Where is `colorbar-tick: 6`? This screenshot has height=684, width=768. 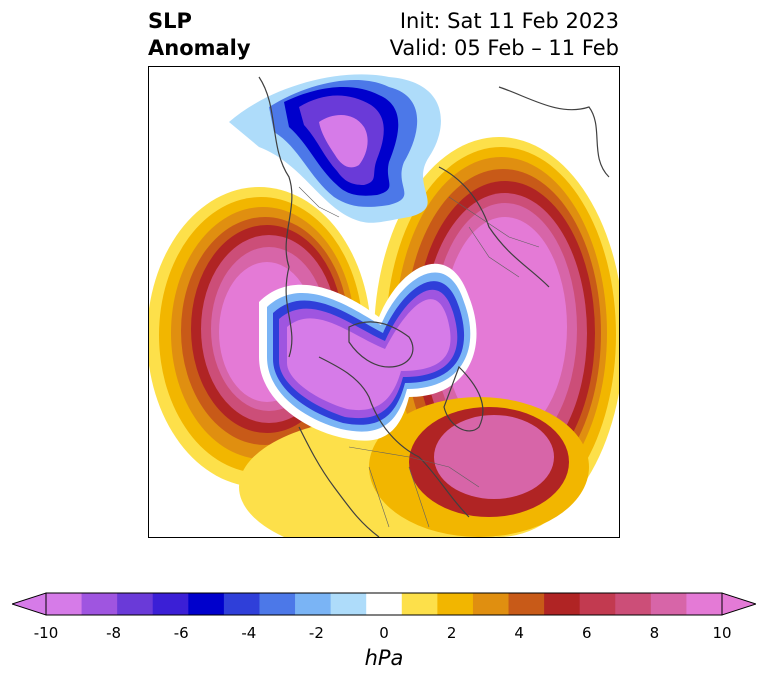 colorbar-tick: 6 is located at coordinates (587, 633).